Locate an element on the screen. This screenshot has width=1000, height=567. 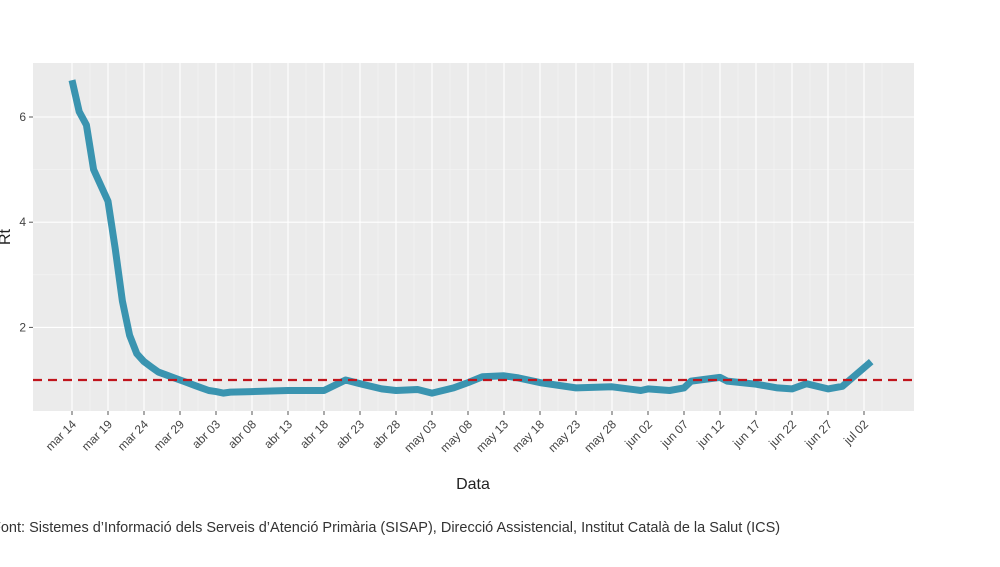
x-tick-label: mar 19 is located at coordinates (97, 435).